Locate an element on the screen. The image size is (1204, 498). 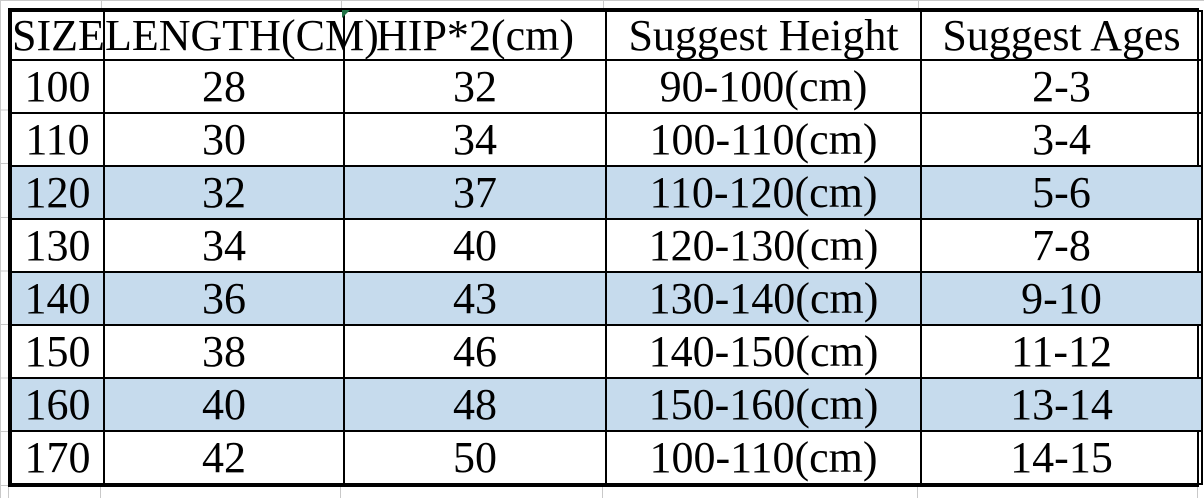
sheet-gridline-col2-bottom is located at coordinates (340, 492).